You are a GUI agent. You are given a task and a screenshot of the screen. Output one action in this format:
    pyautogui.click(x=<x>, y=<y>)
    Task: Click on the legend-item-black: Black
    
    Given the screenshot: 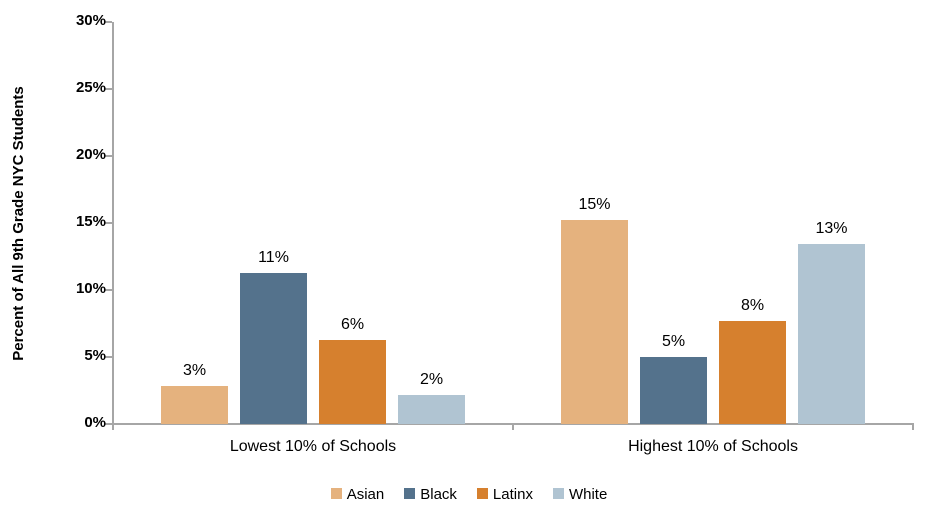 What is the action you would take?
    pyautogui.click(x=430, y=494)
    